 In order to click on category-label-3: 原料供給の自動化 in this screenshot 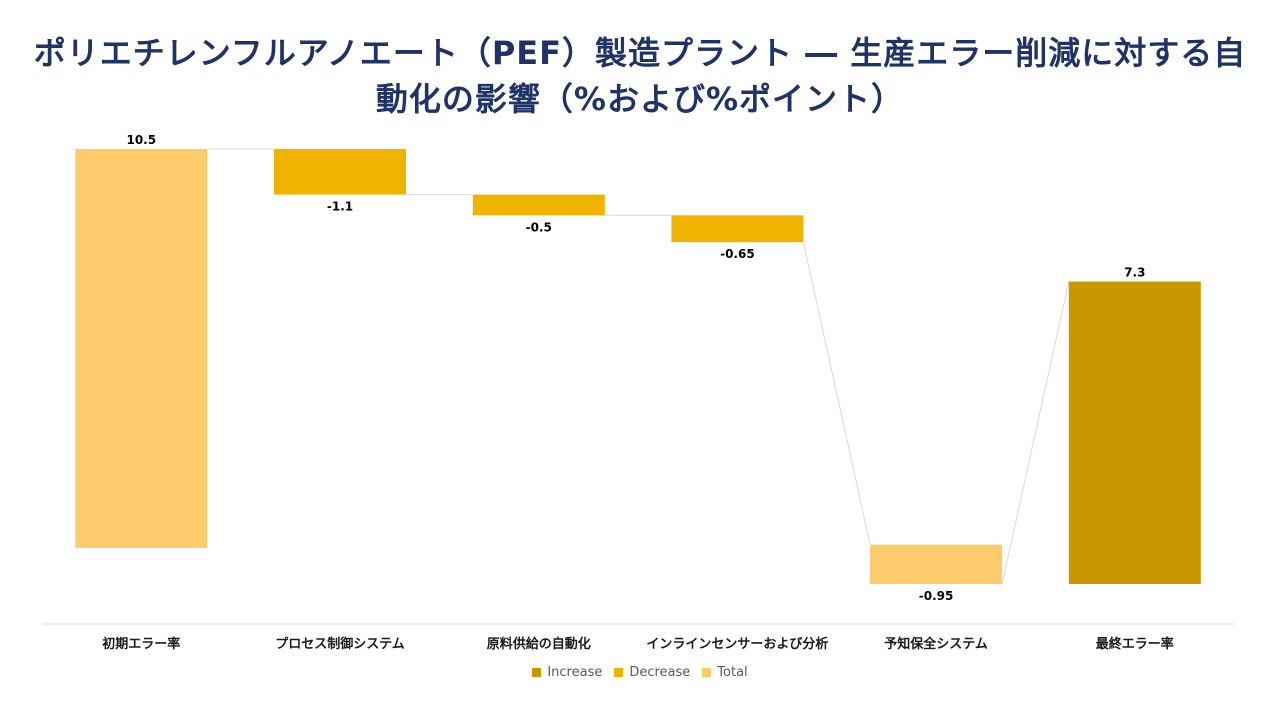, I will do `click(539, 644)`.